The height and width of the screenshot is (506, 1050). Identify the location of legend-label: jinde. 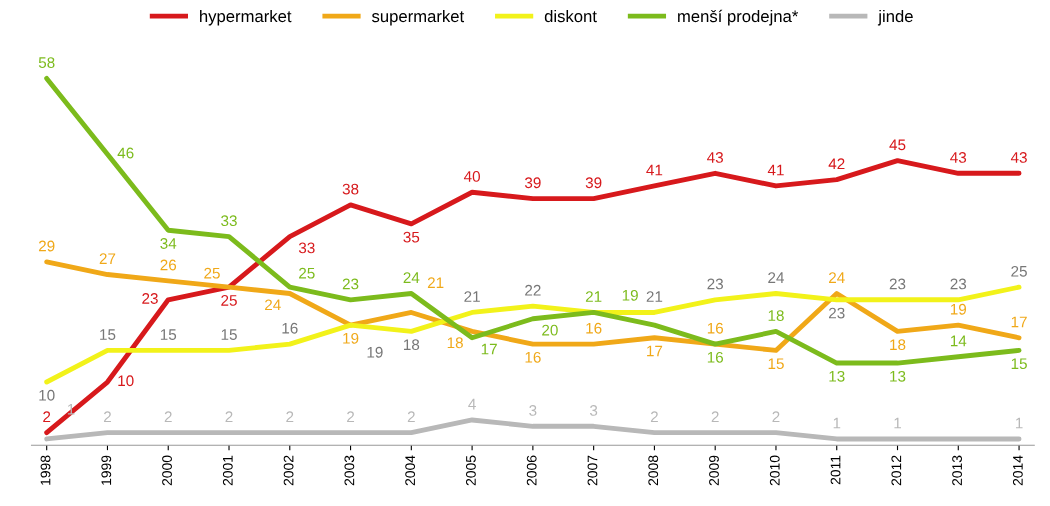
(895, 17).